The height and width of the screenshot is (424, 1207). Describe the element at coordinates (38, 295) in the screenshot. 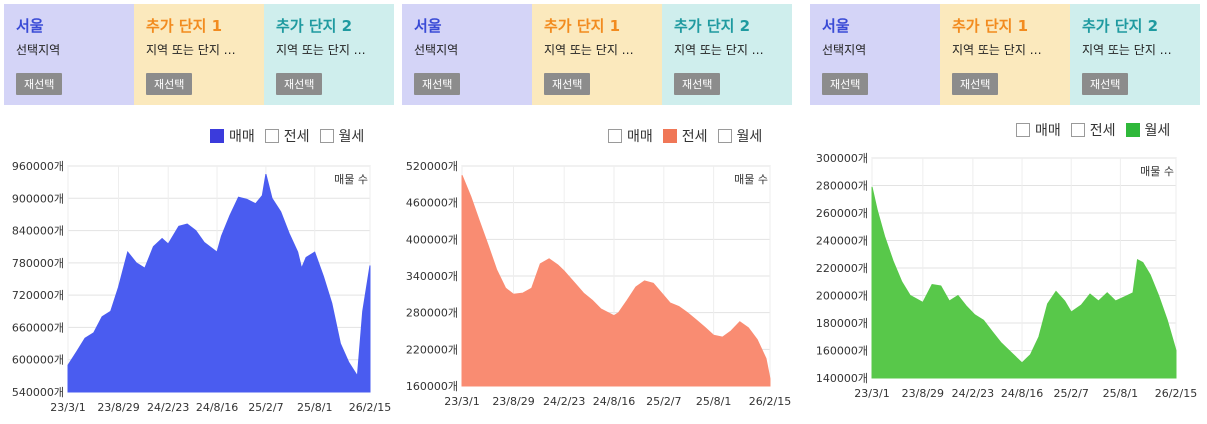

I see `y-tick-label: 720000개` at that location.